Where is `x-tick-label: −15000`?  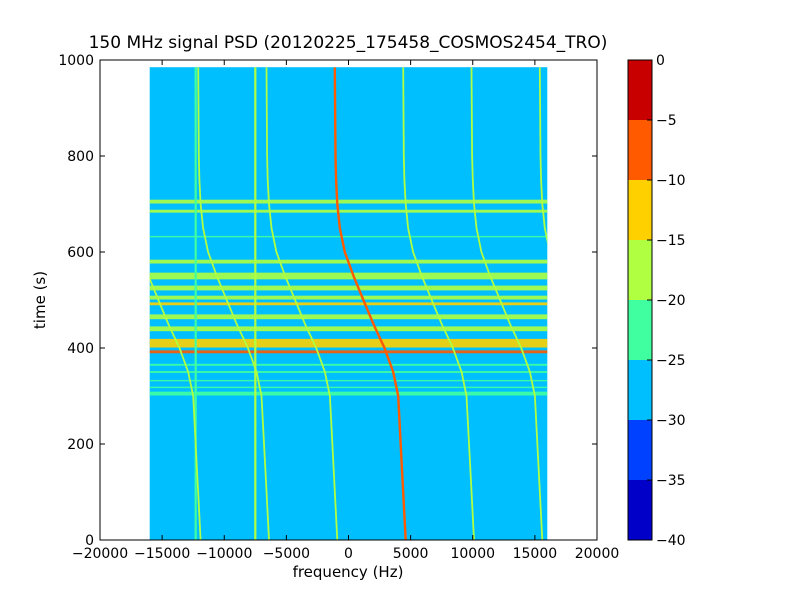
x-tick-label: −15000 is located at coordinates (162, 554).